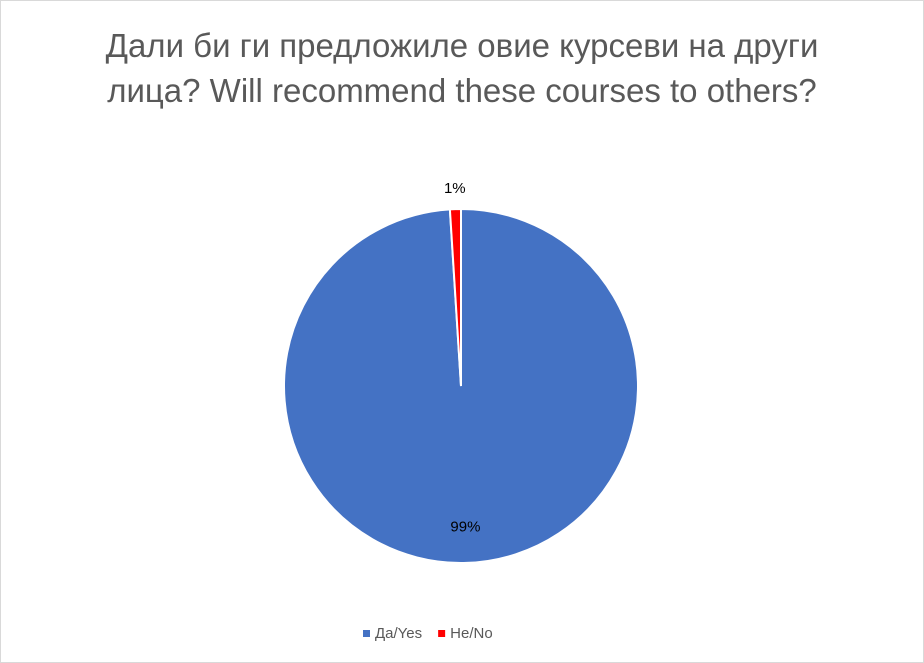 Image resolution: width=924 pixels, height=663 pixels. I want to click on legend-label: Да/Yes, so click(398, 633).